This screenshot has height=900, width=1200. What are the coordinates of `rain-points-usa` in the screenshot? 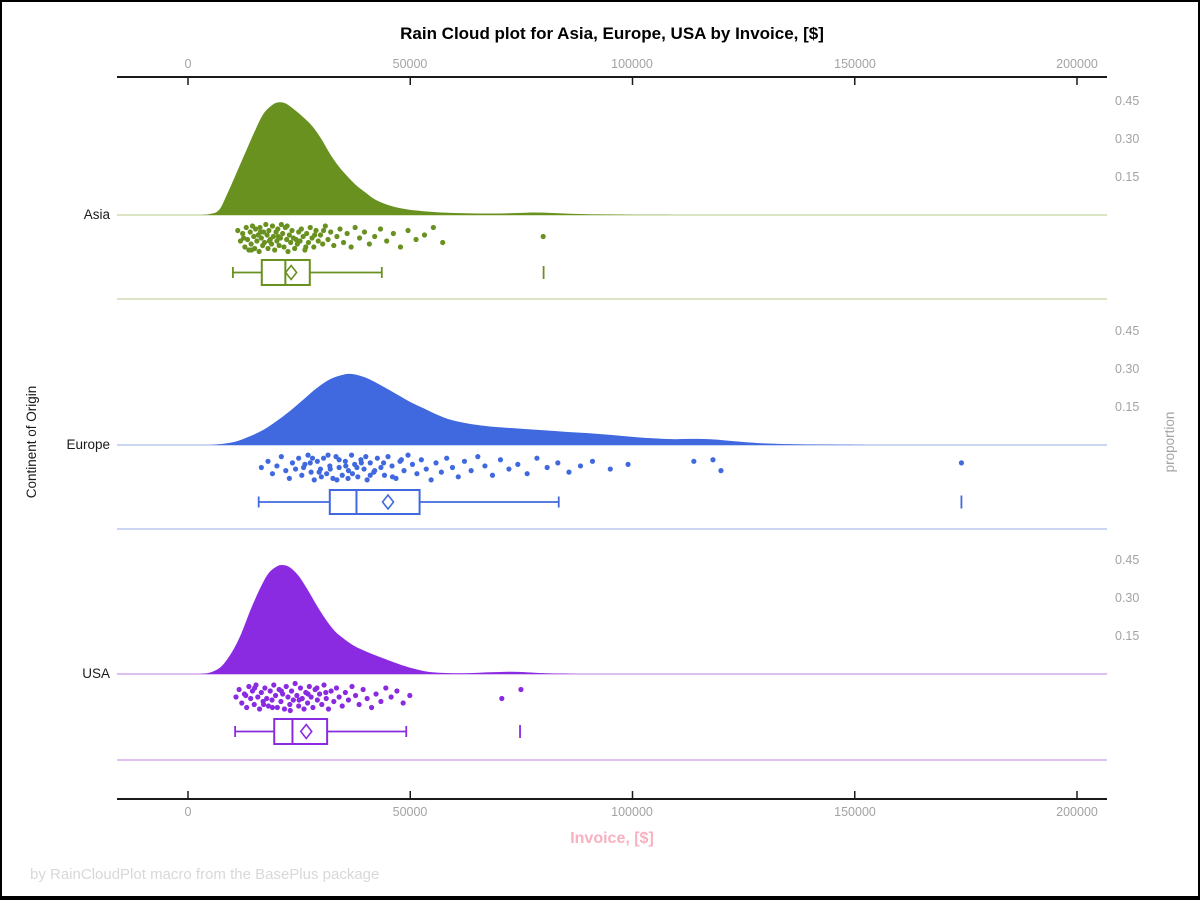 It's located at (378, 697).